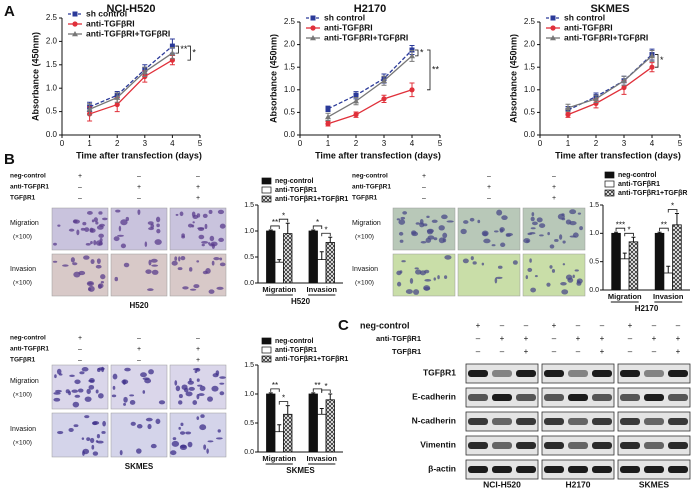 Image resolution: width=700 pixels, height=491 pixels. Describe the element at coordinates (398, 338) in the screenshot. I see `condition-label: anti-TGFβR1` at that location.